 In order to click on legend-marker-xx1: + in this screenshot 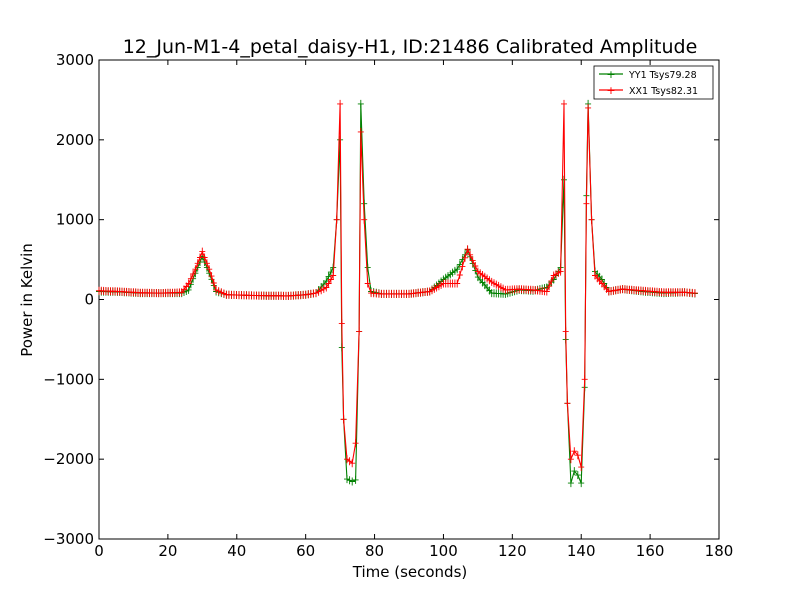, I will do `click(610, 90)`.